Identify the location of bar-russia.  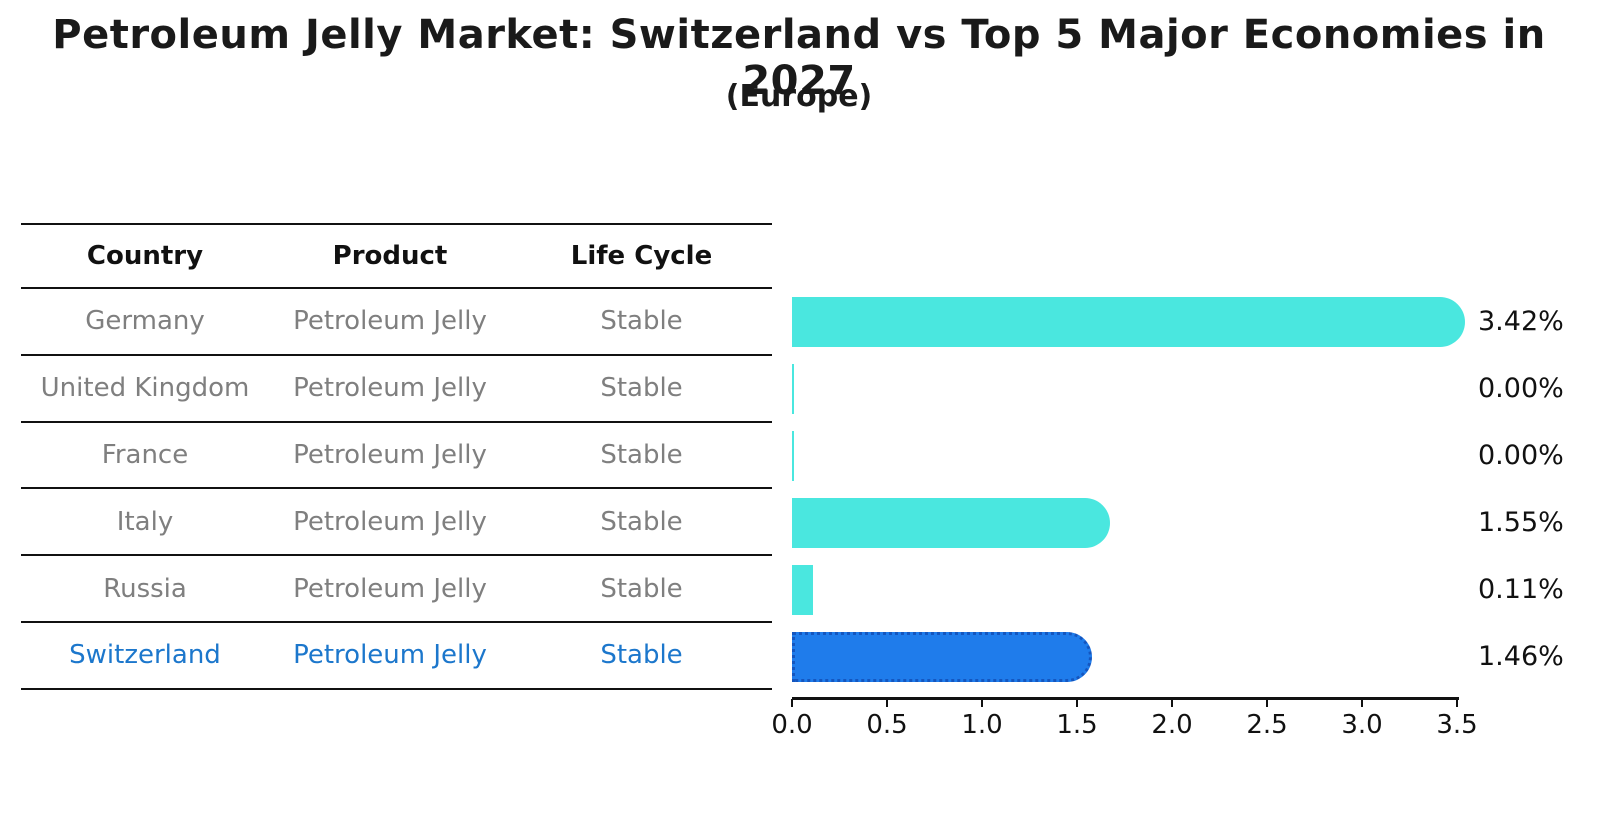
(802, 589).